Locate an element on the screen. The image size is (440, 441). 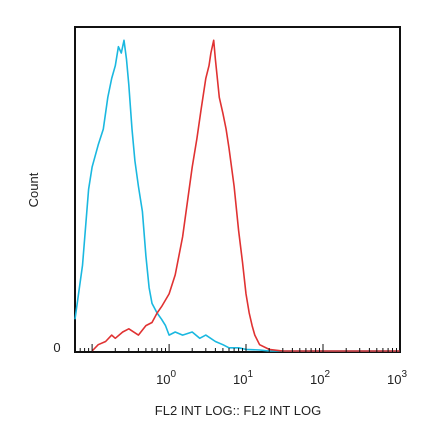
x-tick-label-1: 10¹ is located at coordinates (243, 378).